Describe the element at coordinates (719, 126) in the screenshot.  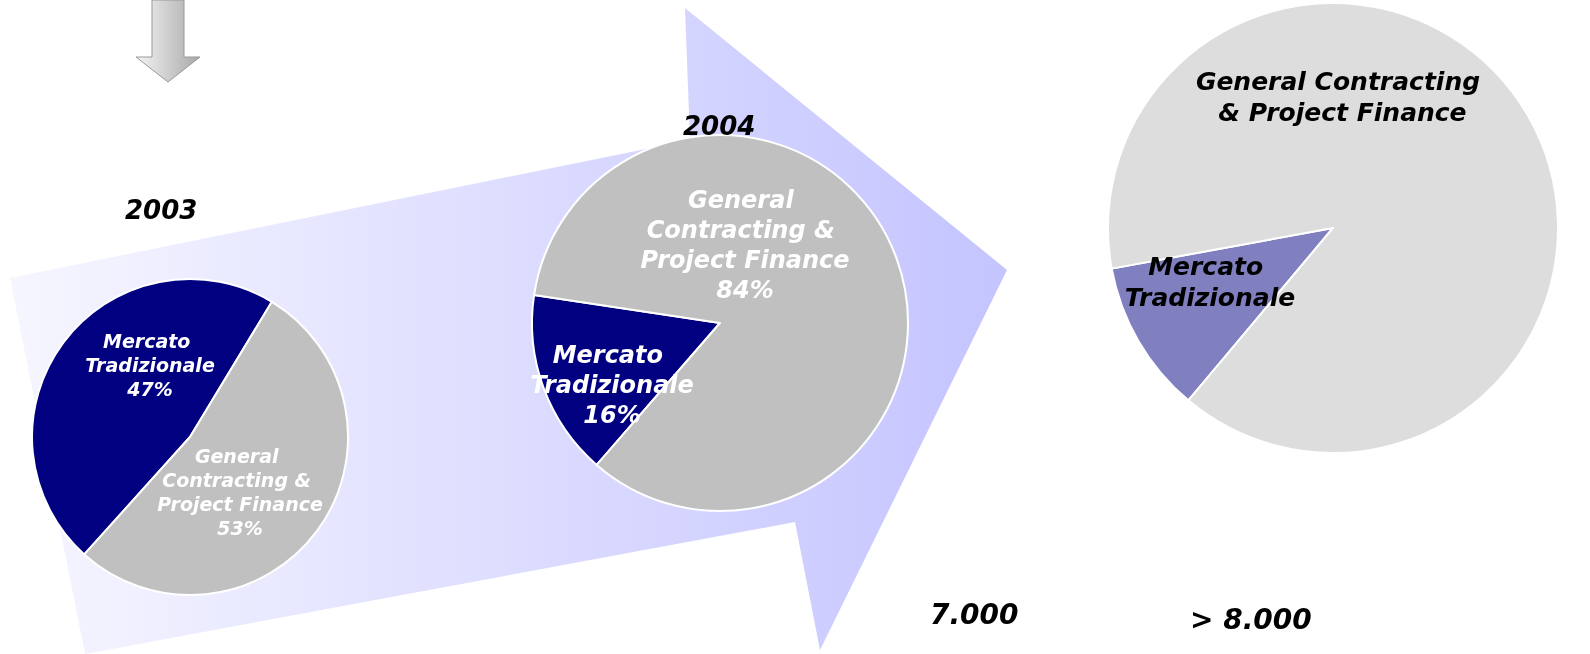
I see `chart-title: 2004` at that location.